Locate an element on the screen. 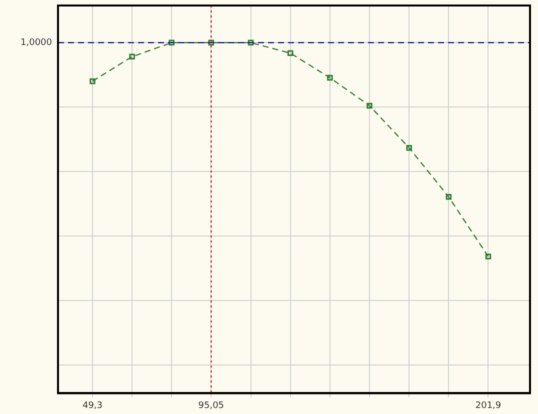 Image resolution: width=538 pixels, height=414 pixels. x-tick-label: 49,3 is located at coordinates (92, 405).